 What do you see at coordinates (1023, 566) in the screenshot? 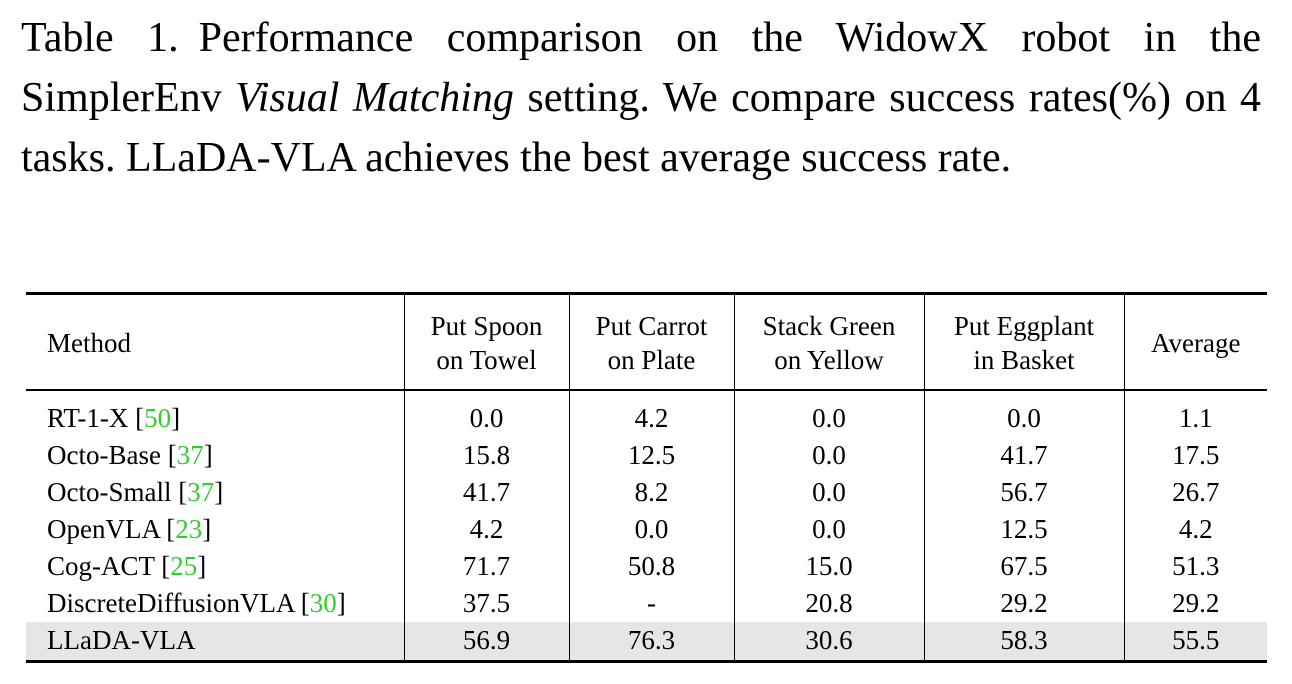
I see `value-cell: 67.5` at bounding box center [1023, 566].